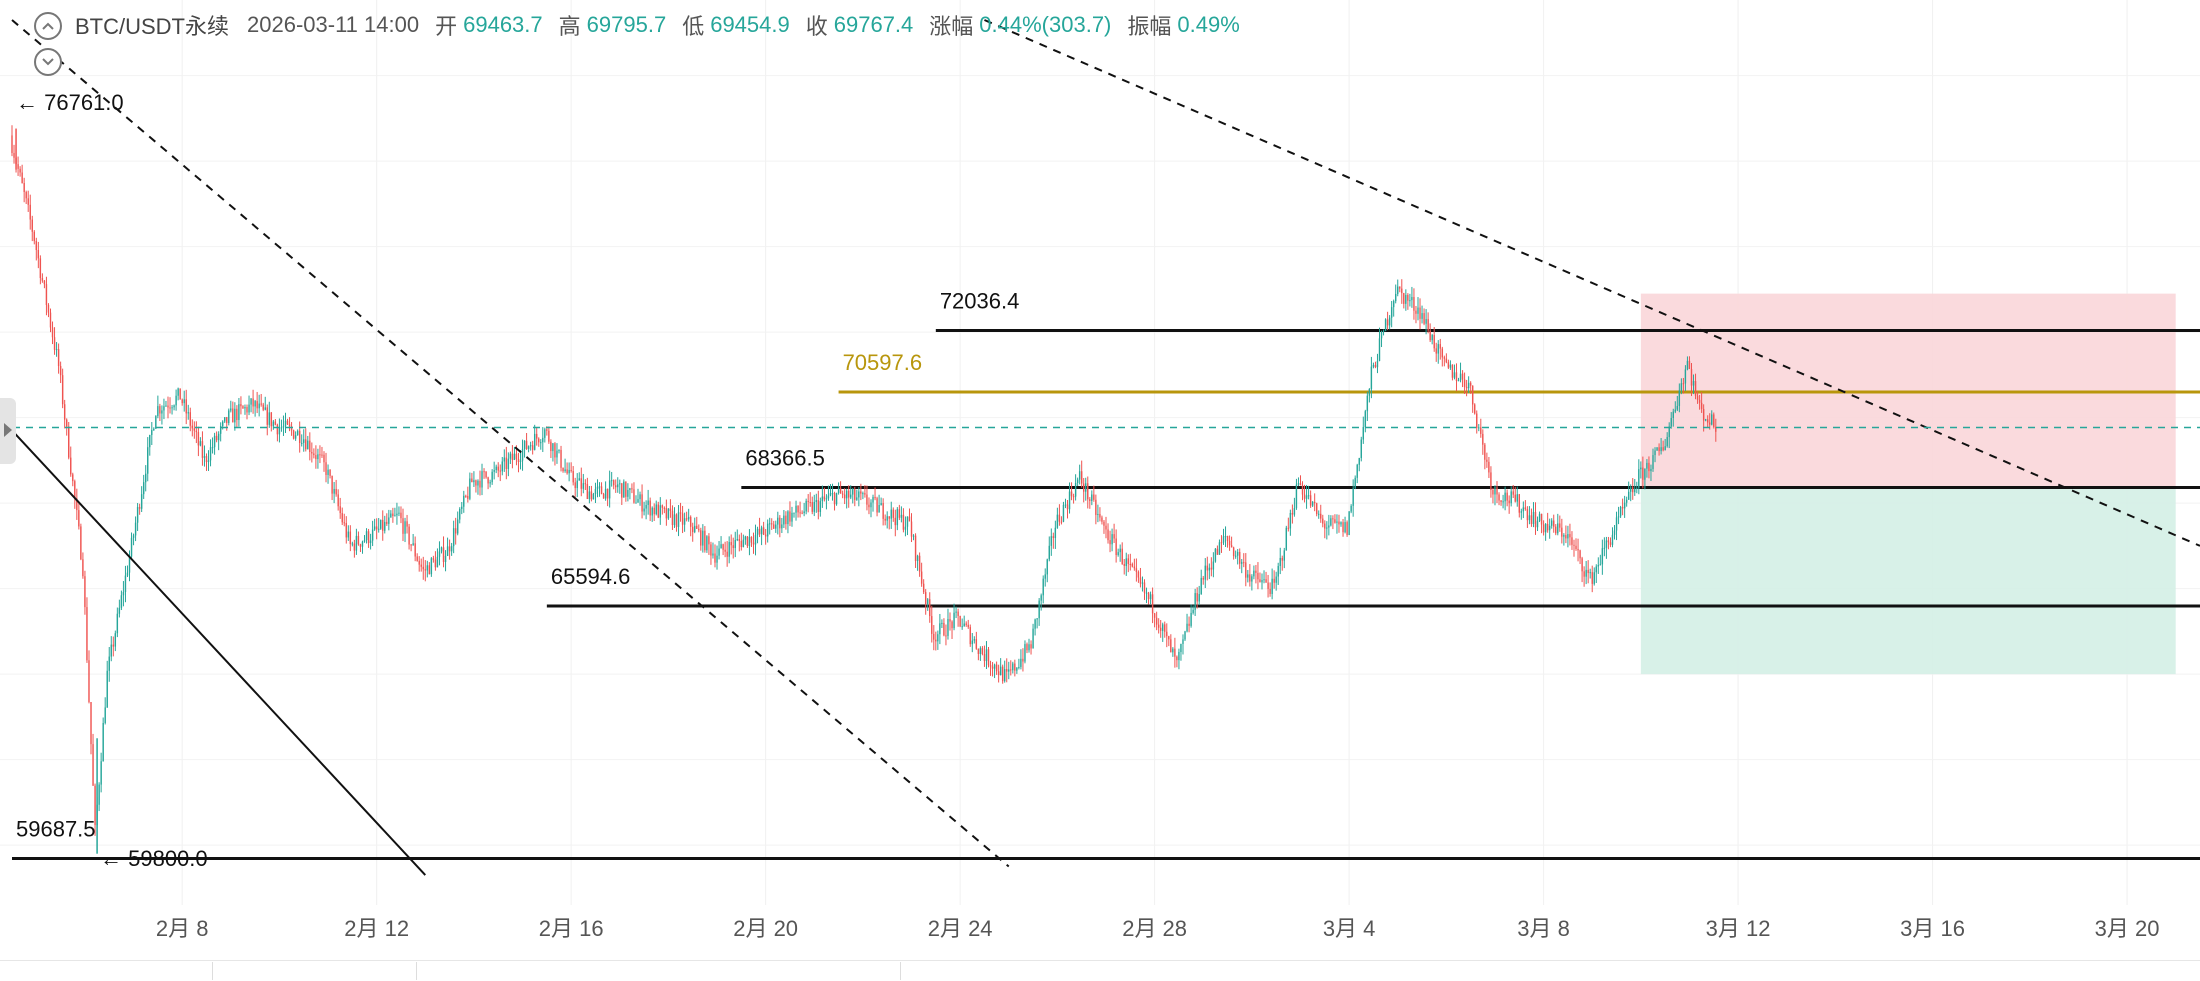 Image resolution: width=2200 pixels, height=981 pixels. What do you see at coordinates (1100, 970) in the screenshot?
I see `bottom-tab-strip` at bounding box center [1100, 970].